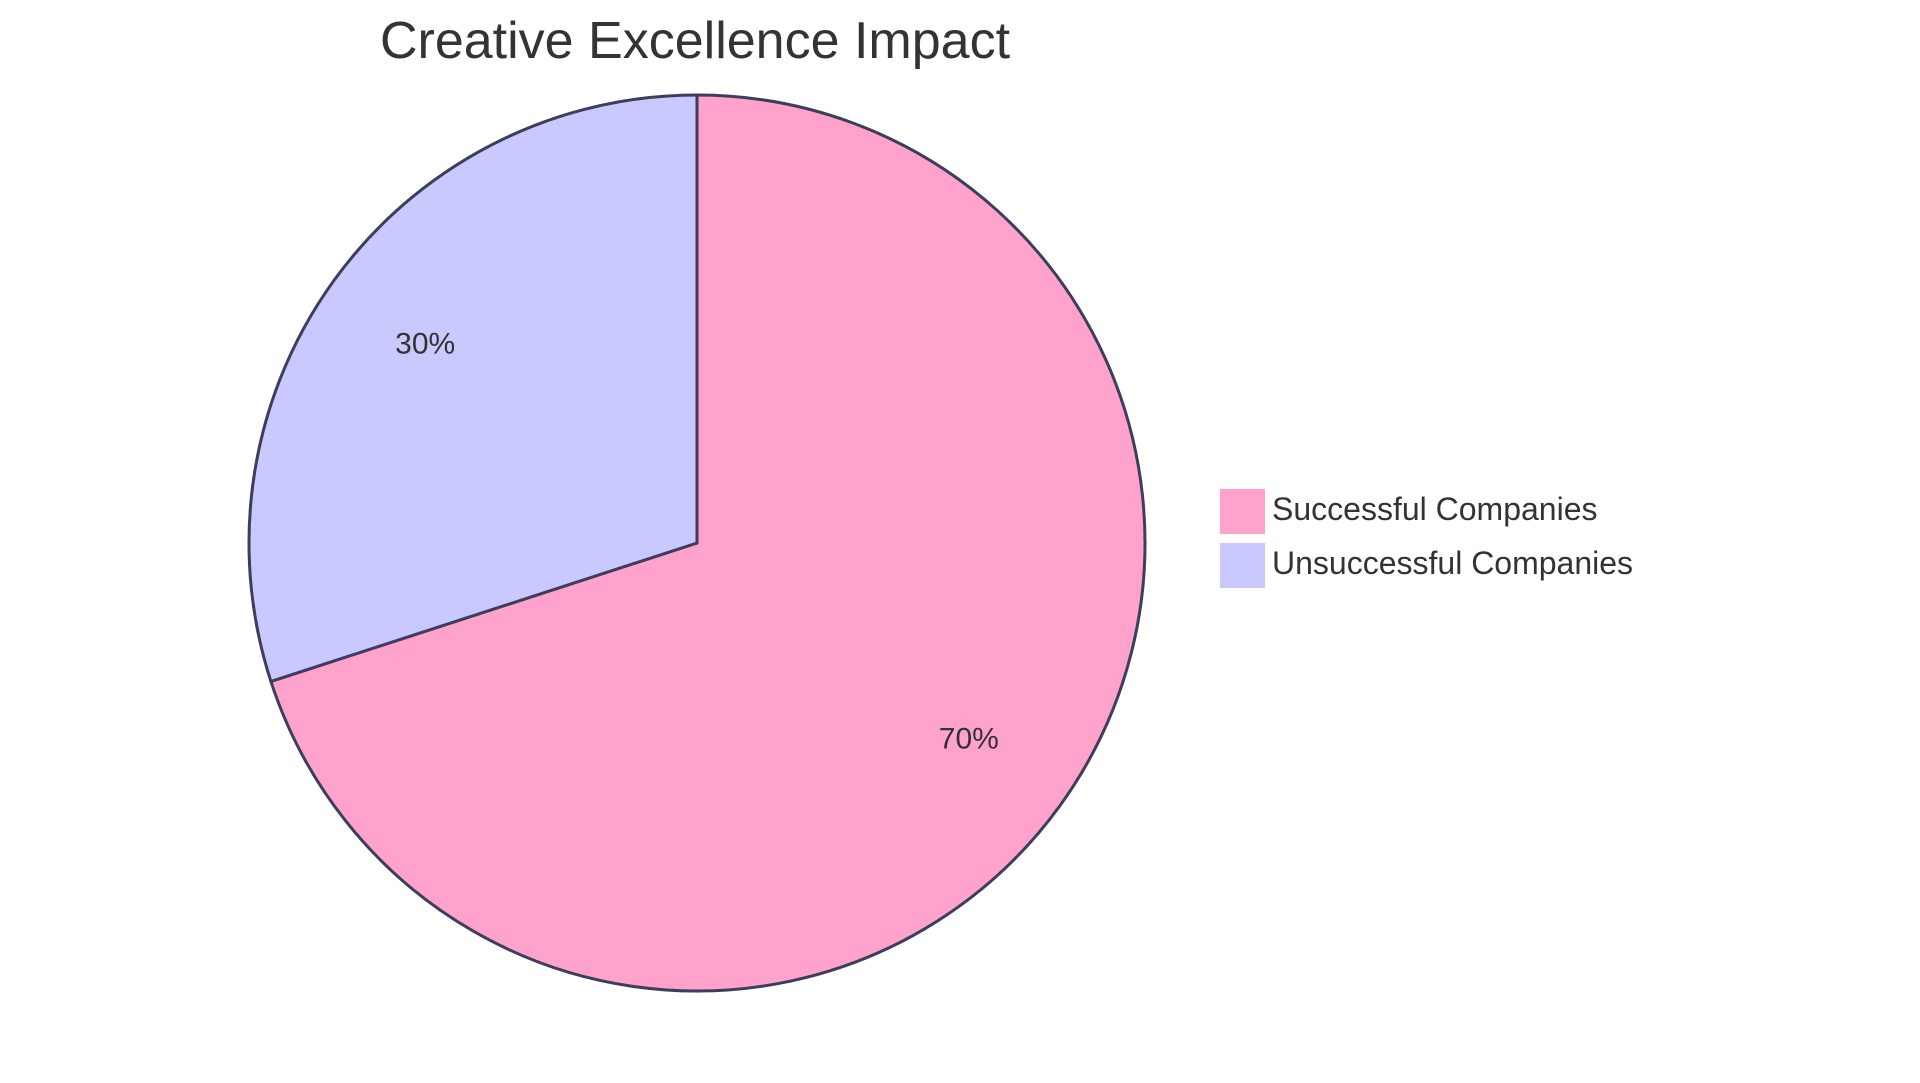  I want to click on slice-labels: 70% 30%, so click(697, 541).